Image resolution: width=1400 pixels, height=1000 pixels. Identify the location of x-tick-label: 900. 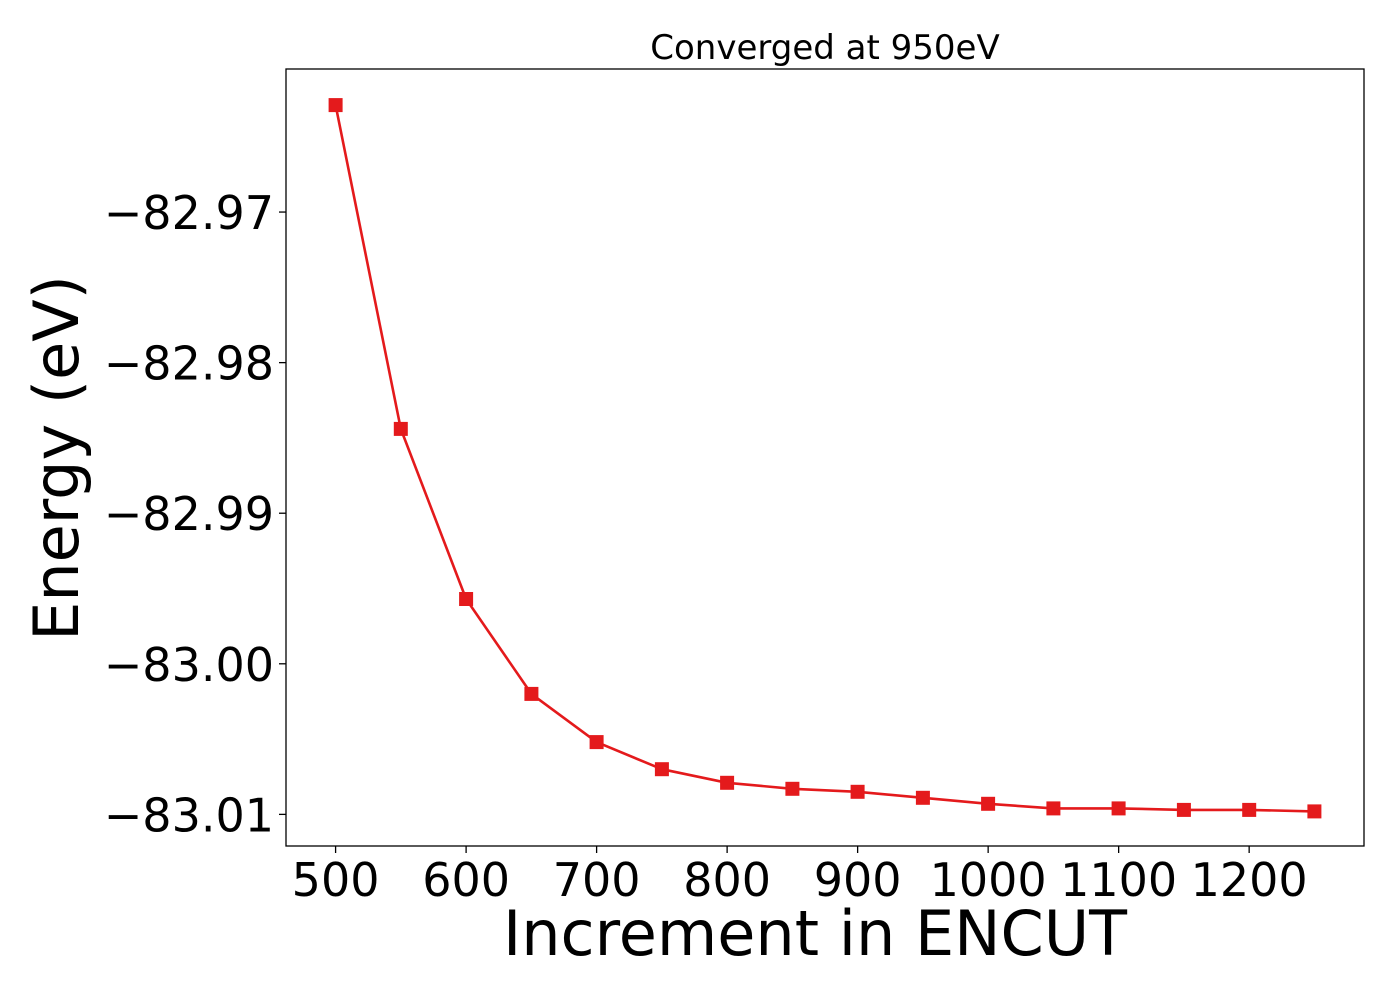
(858, 880).